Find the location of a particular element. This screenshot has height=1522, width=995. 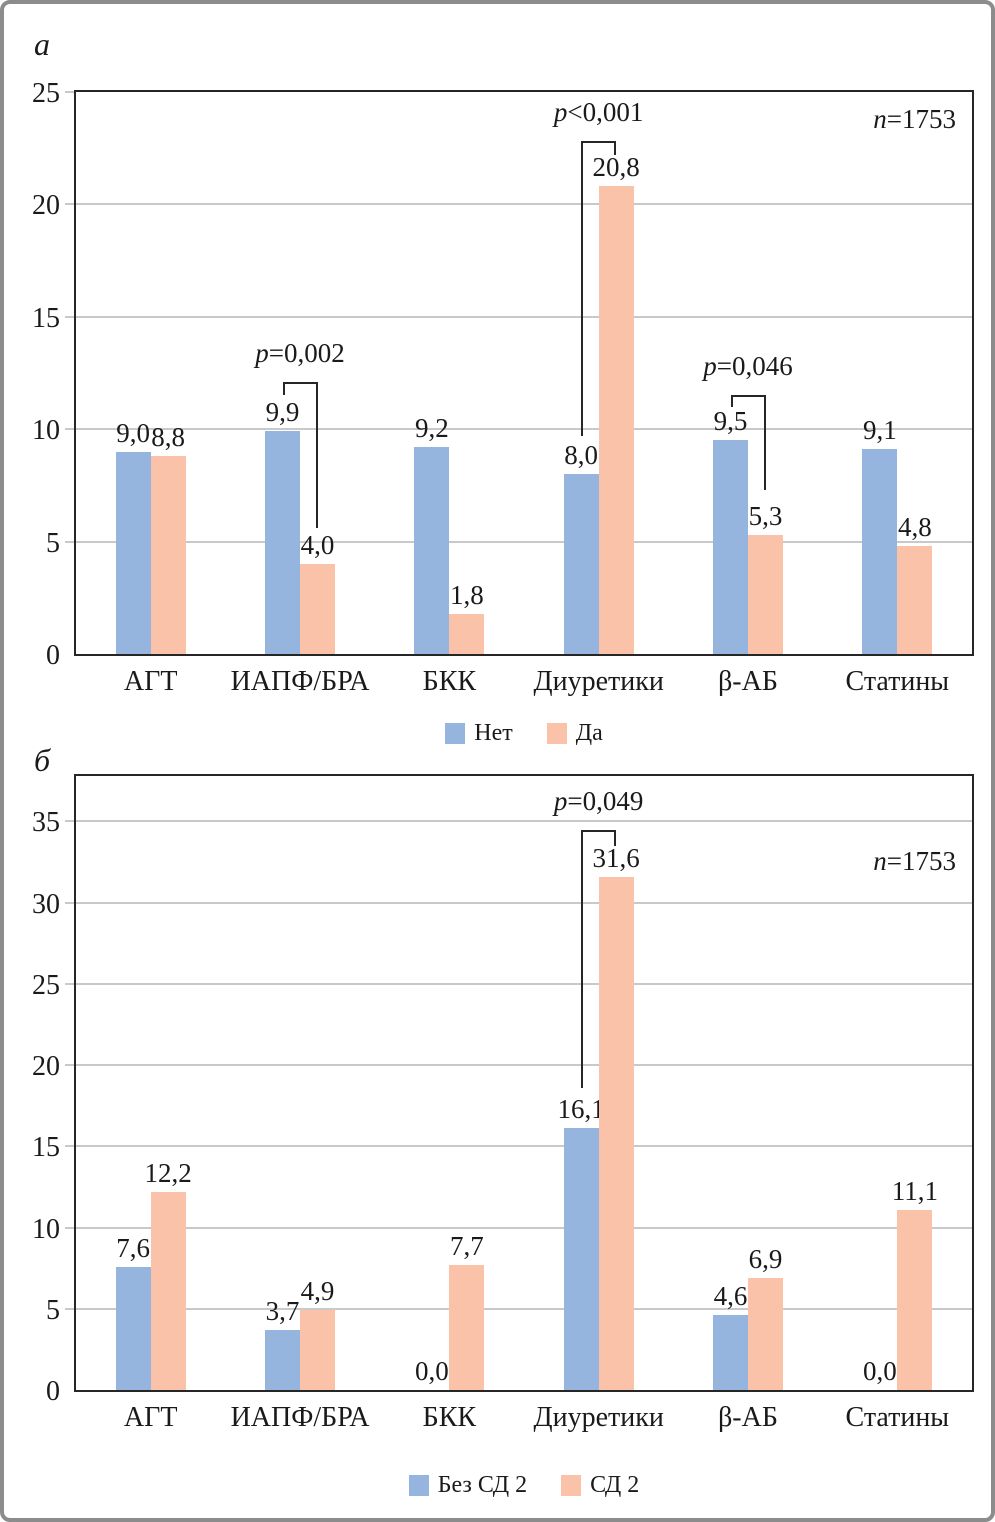

bracket-top-ИАПФ/БРА is located at coordinates (300, 382).